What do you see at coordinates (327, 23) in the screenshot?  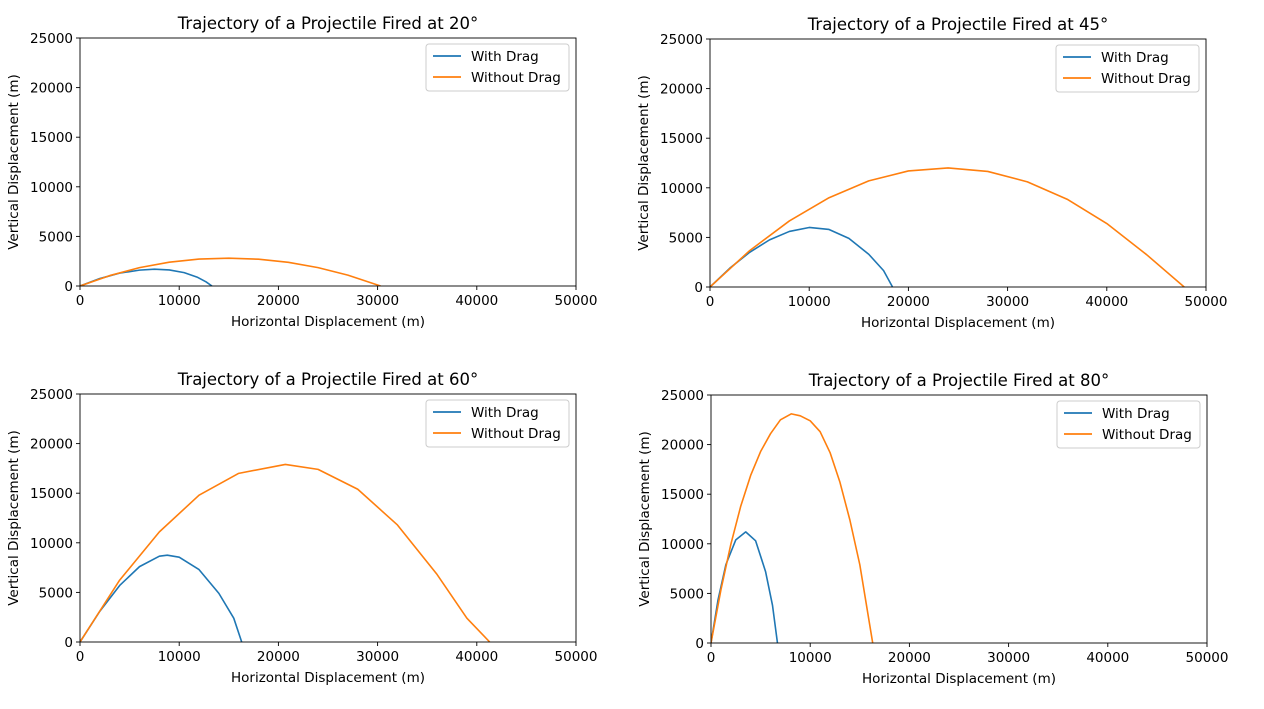 I see `chart-title: Trajectory of a Projectile Fired at 20°` at bounding box center [327, 23].